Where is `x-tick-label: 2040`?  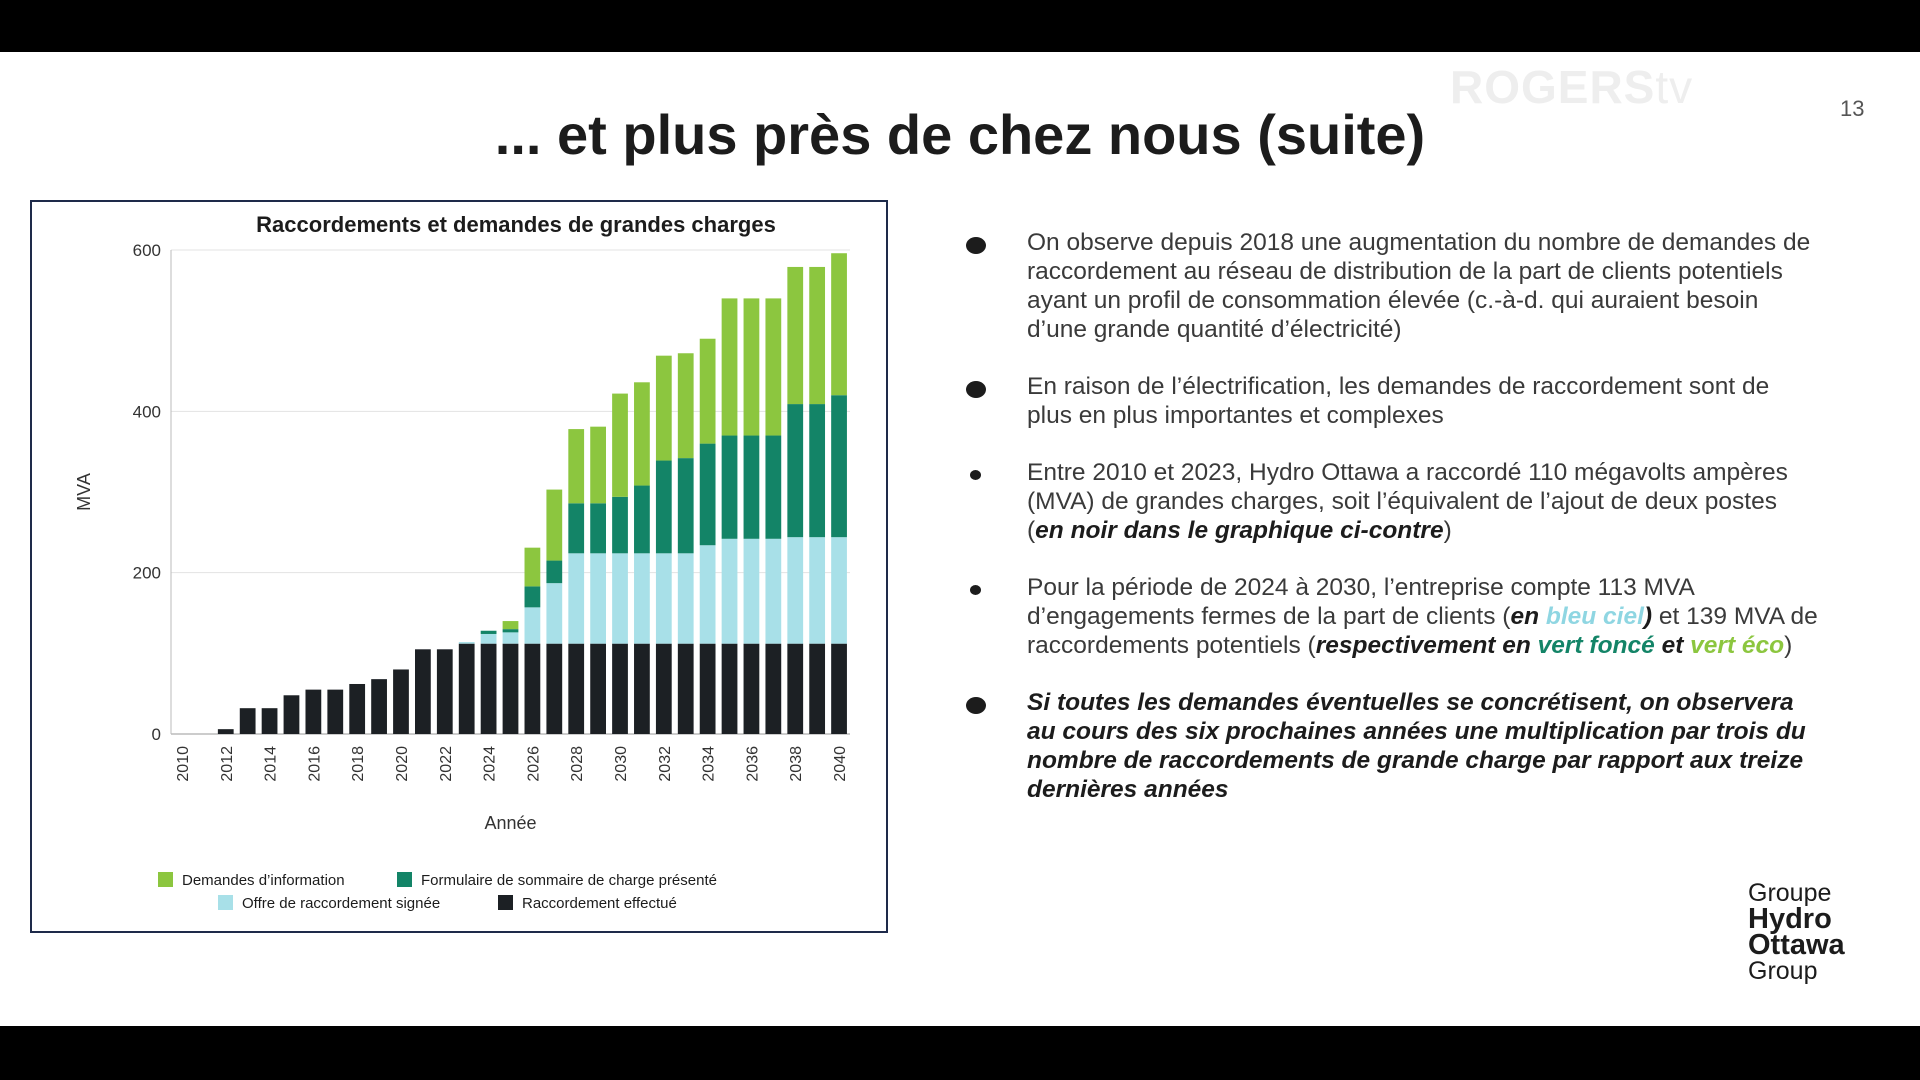
x-tick-label: 2040 is located at coordinates (840, 764).